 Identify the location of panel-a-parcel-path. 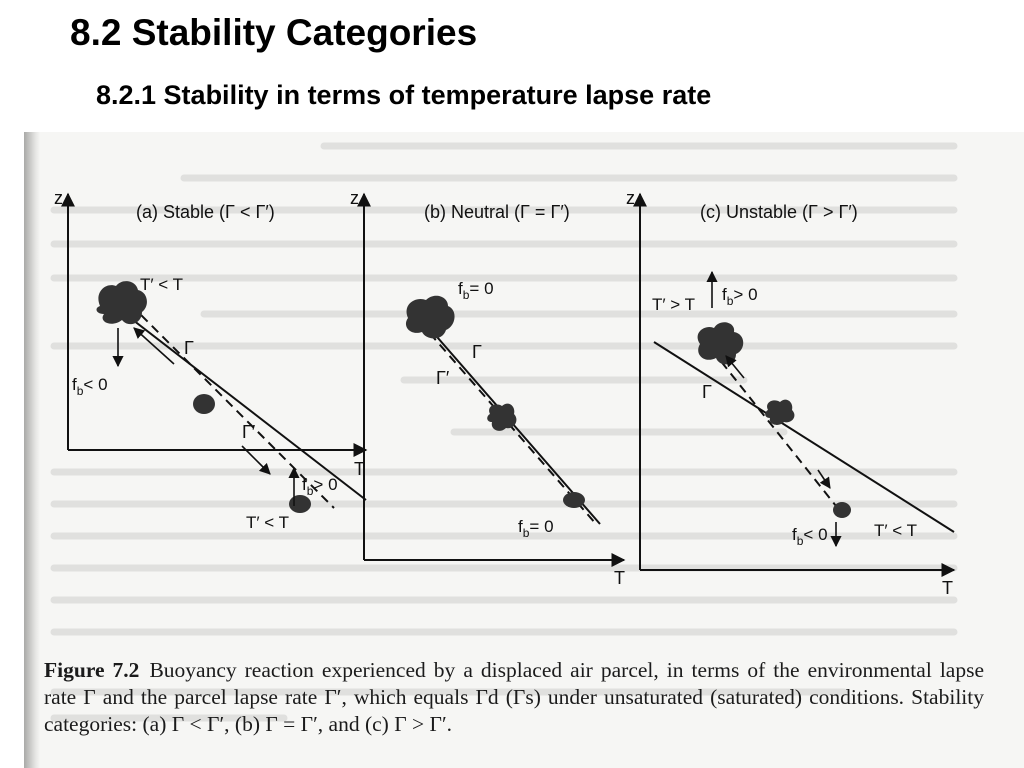
(227, 401).